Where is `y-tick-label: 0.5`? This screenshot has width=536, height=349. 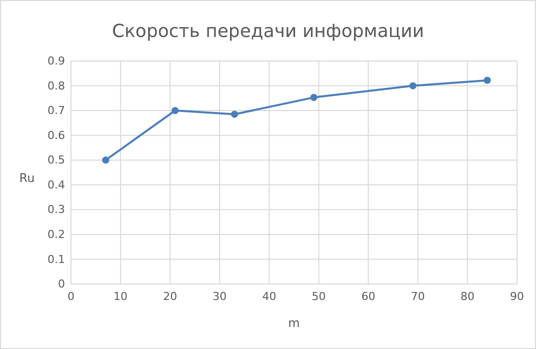
y-tick-label: 0.5 is located at coordinates (56, 160).